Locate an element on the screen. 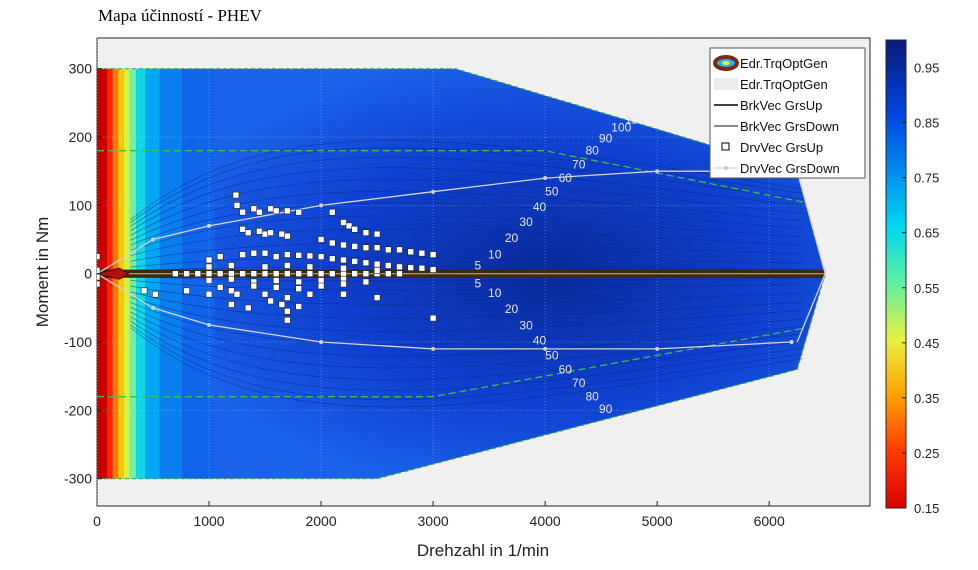 The width and height of the screenshot is (978, 570). edr-trqoptgen-marker is located at coordinates (113, 273).